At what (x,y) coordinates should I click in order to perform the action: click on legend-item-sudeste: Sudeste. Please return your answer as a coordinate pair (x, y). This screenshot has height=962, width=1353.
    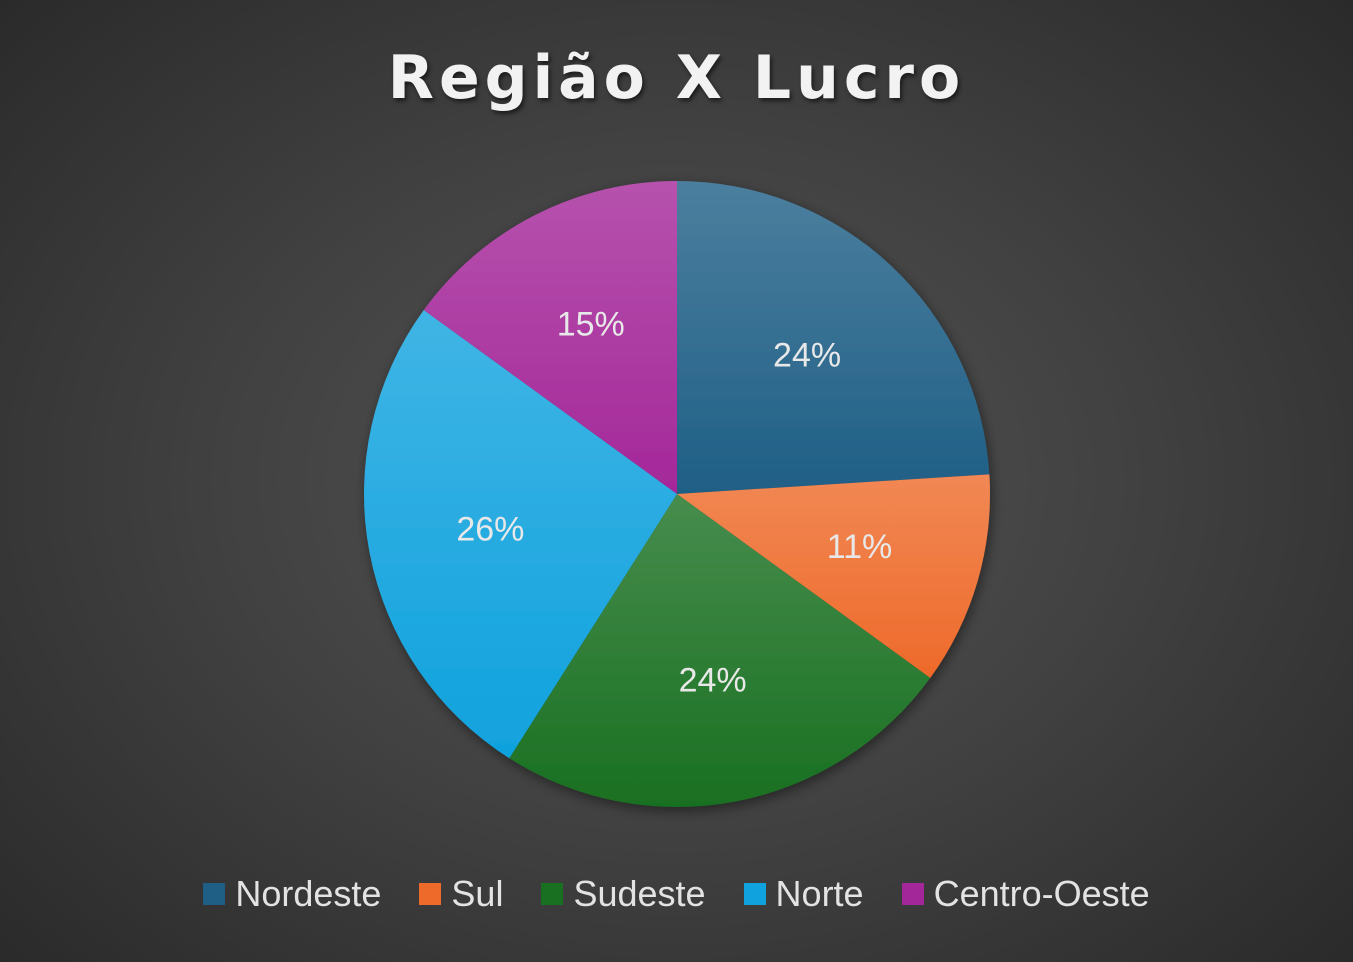
    Looking at the image, I should click on (623, 894).